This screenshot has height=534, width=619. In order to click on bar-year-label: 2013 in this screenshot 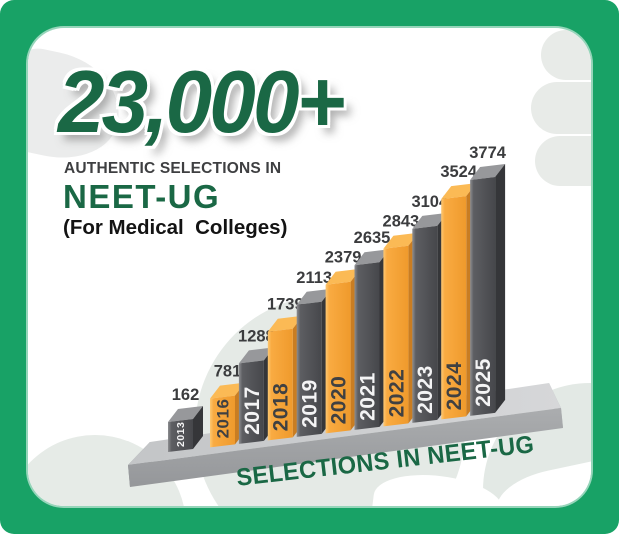, I will do `click(181, 434)`.